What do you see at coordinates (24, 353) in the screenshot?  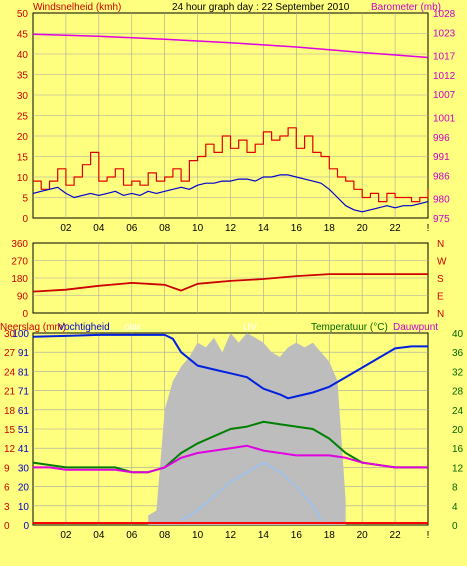 I see `humidity-tick-label: 91` at bounding box center [24, 353].